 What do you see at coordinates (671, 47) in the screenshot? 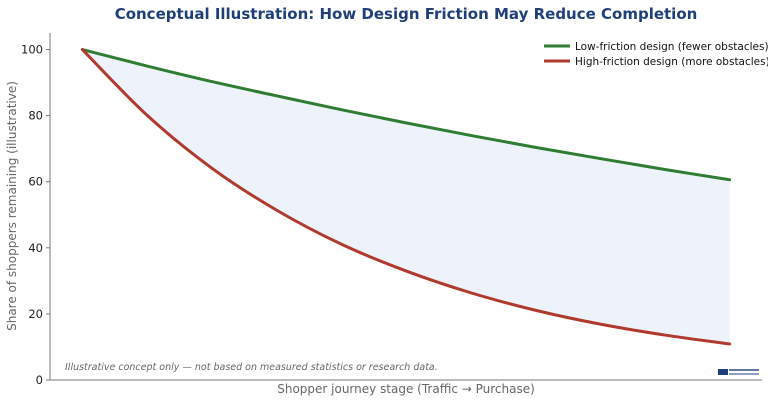
I see `legend-label-low-friction: Low-friction design (fewer obstacles)` at bounding box center [671, 47].